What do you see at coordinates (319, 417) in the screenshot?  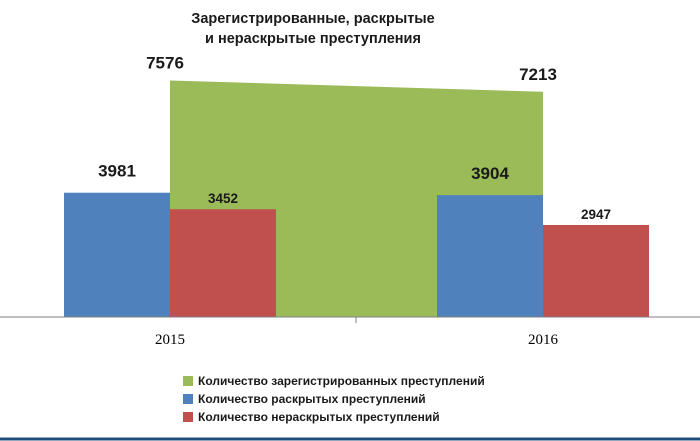 I see `legend-label-2: Количество нераскрытых преступлений` at bounding box center [319, 417].